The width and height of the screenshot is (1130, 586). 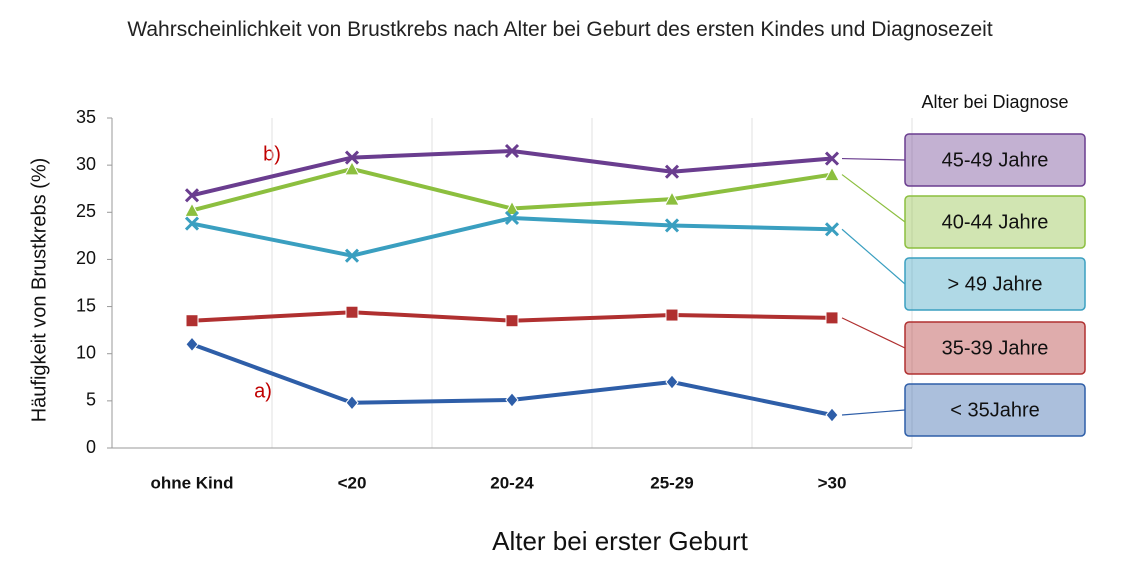 What do you see at coordinates (512, 482) in the screenshot?
I see `x-tick-label: 20-24` at bounding box center [512, 482].